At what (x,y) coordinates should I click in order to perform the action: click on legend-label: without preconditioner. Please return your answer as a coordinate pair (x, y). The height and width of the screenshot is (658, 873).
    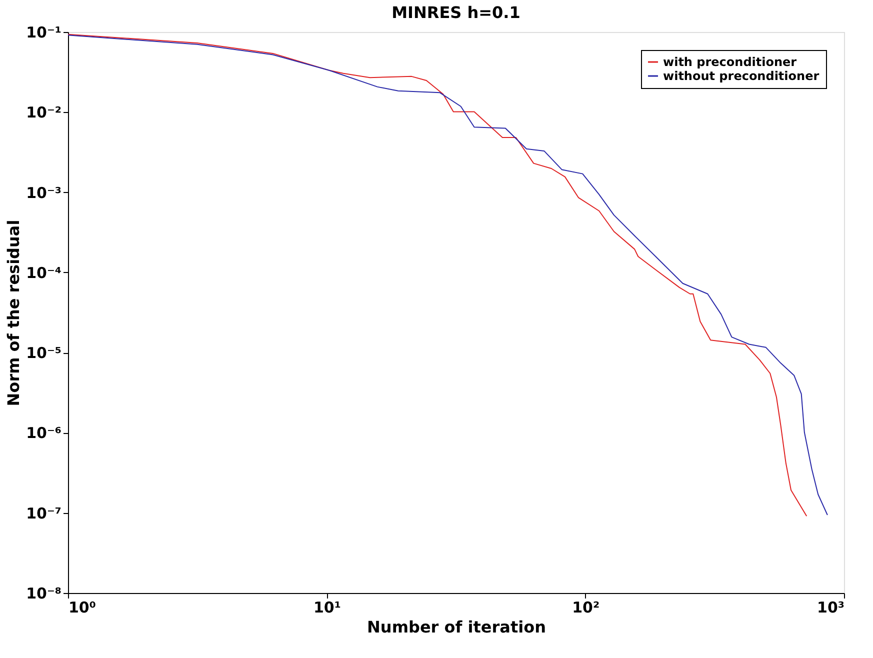
    Looking at the image, I should click on (741, 76).